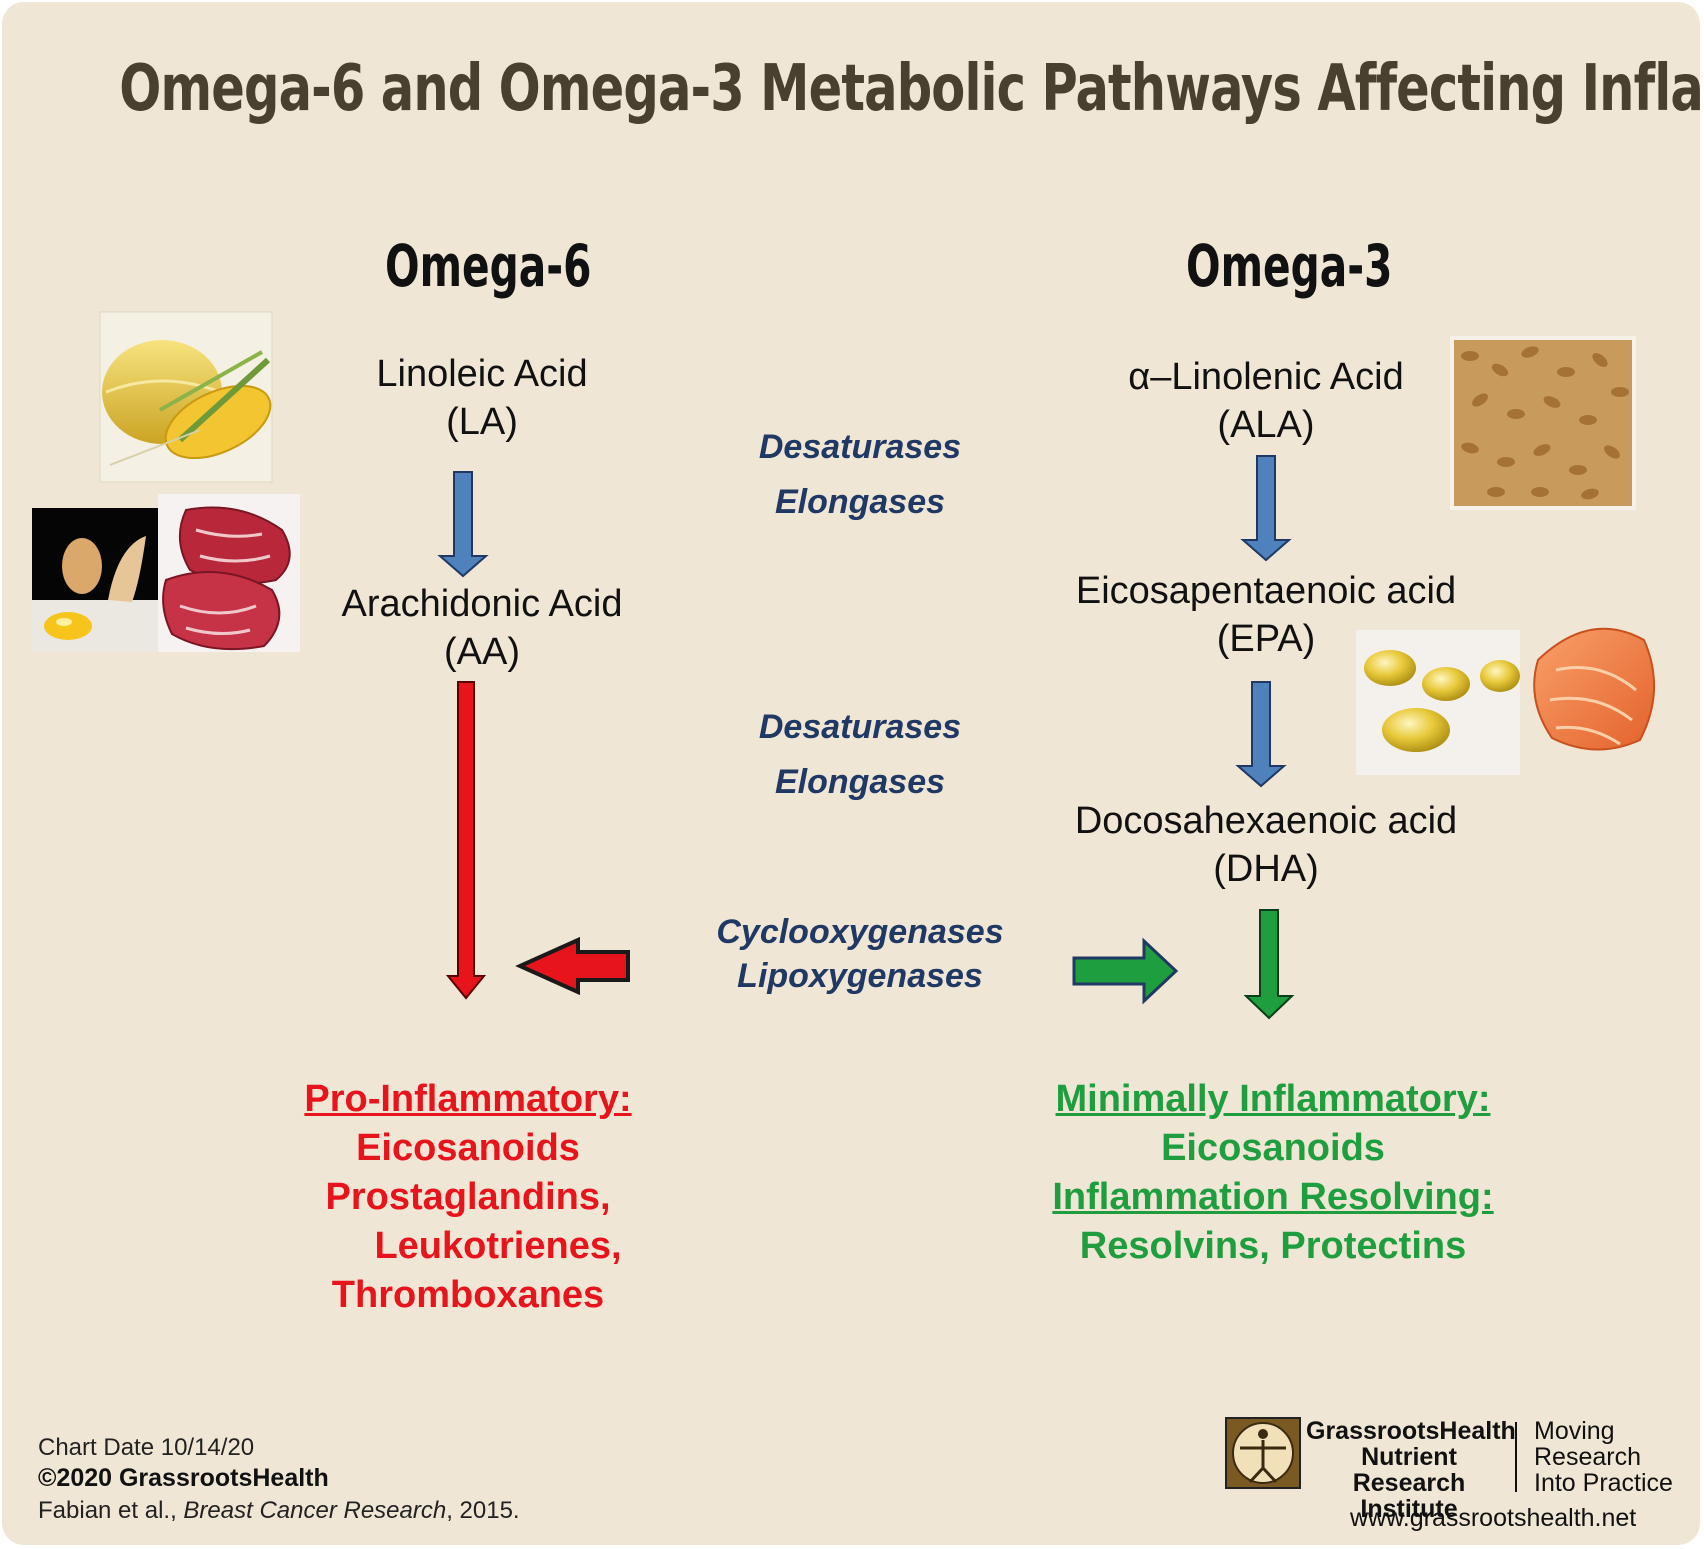  Describe the element at coordinates (1409, 1496) in the screenshot. I see `org-line: Research Institute` at that location.